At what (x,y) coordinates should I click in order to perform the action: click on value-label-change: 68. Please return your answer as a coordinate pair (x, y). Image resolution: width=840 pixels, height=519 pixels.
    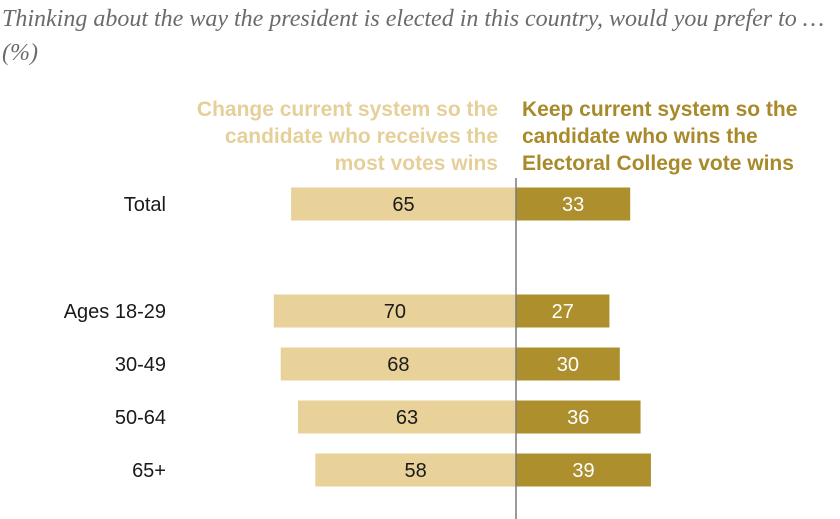
    Looking at the image, I should click on (398, 365).